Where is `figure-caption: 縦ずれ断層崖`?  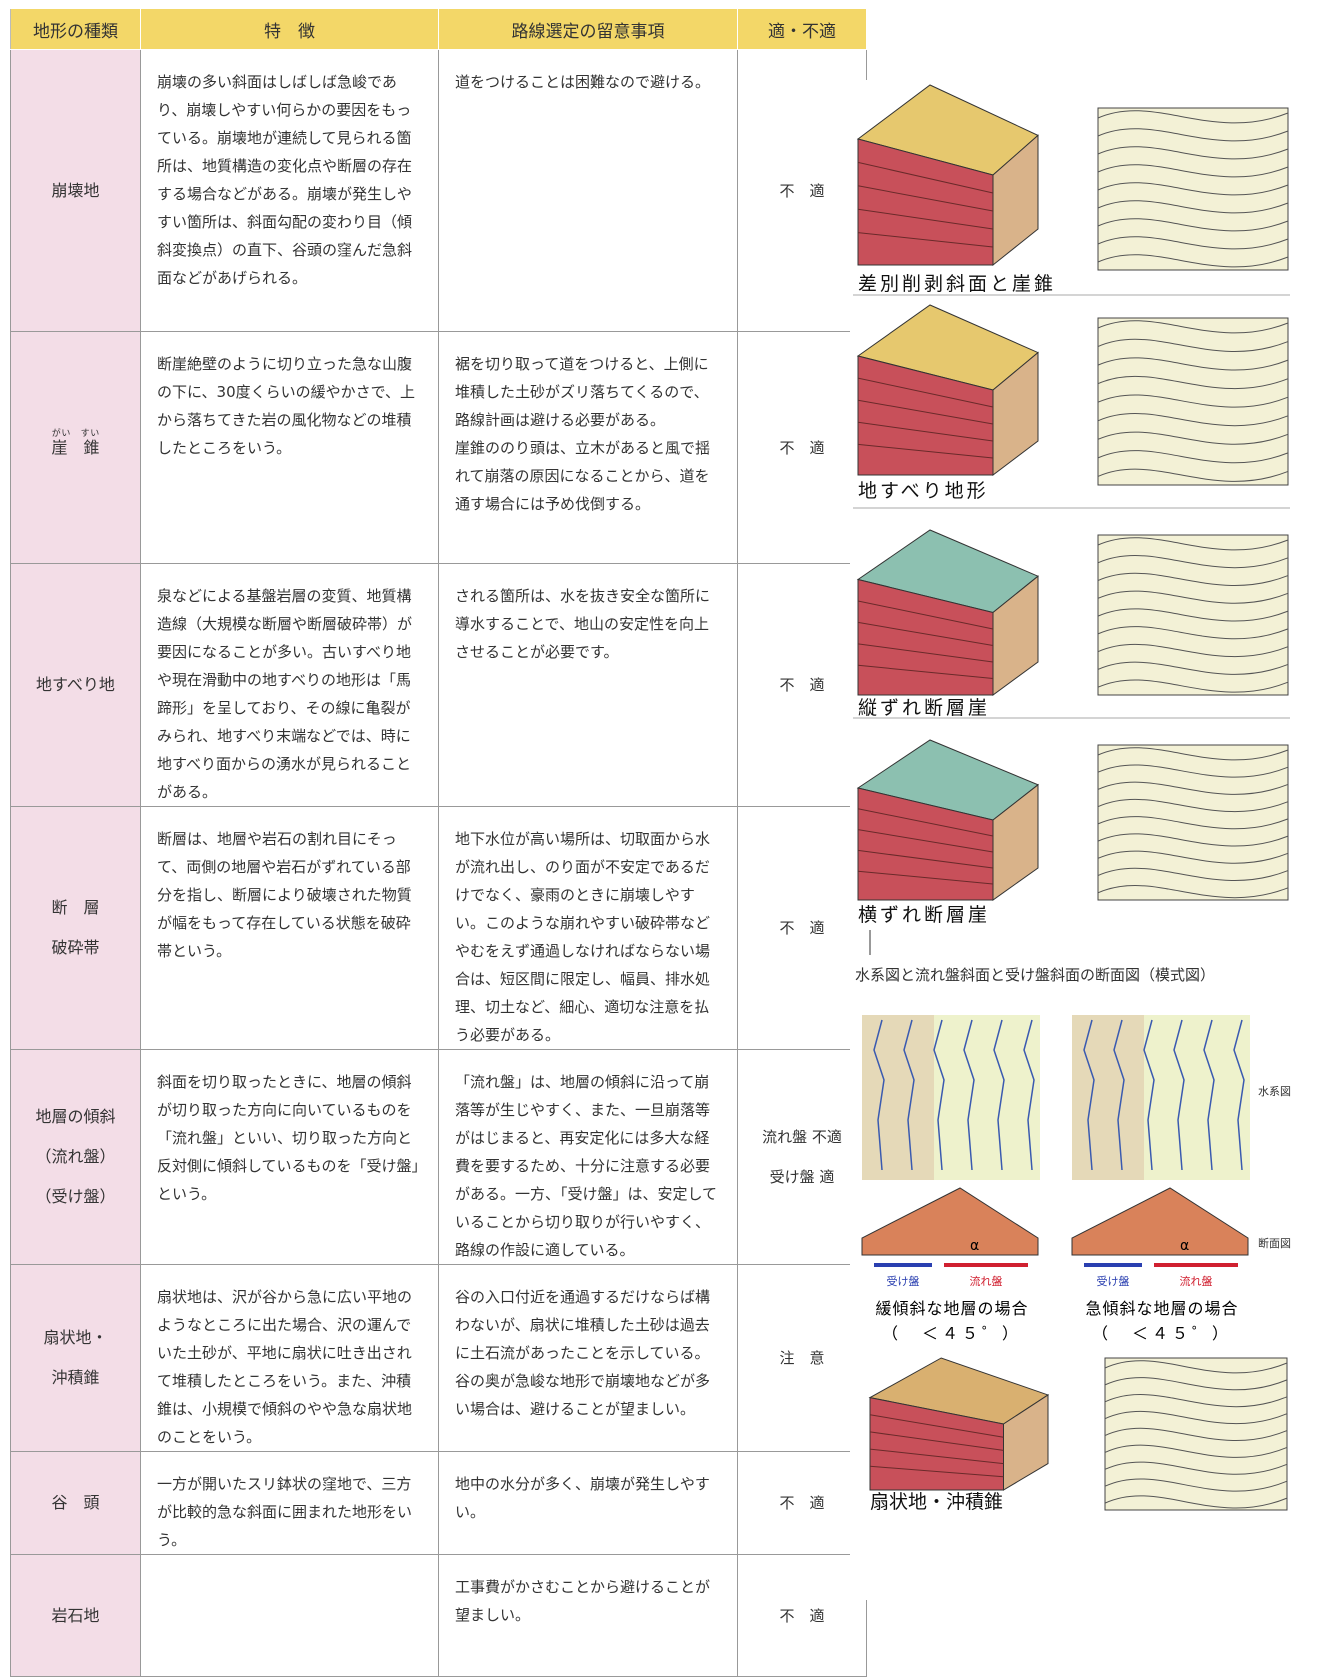
figure-caption: 縦ずれ断層崖 is located at coordinates (924, 708).